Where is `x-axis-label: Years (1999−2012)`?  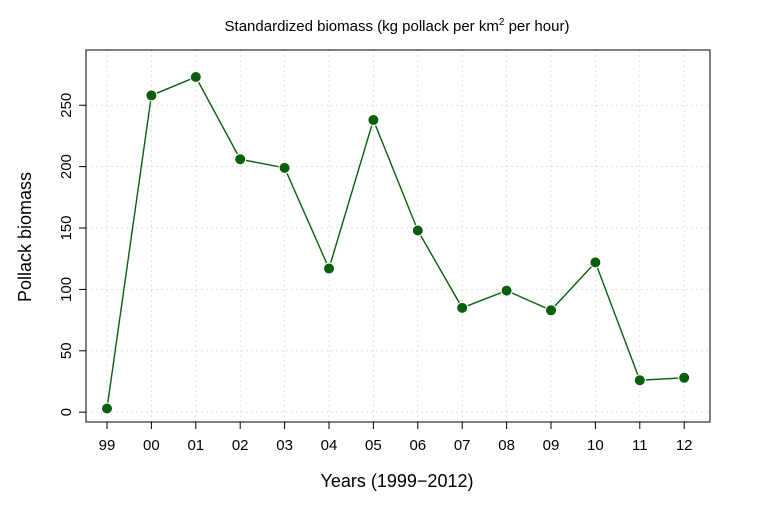 x-axis-label: Years (1999−2012) is located at coordinates (397, 481).